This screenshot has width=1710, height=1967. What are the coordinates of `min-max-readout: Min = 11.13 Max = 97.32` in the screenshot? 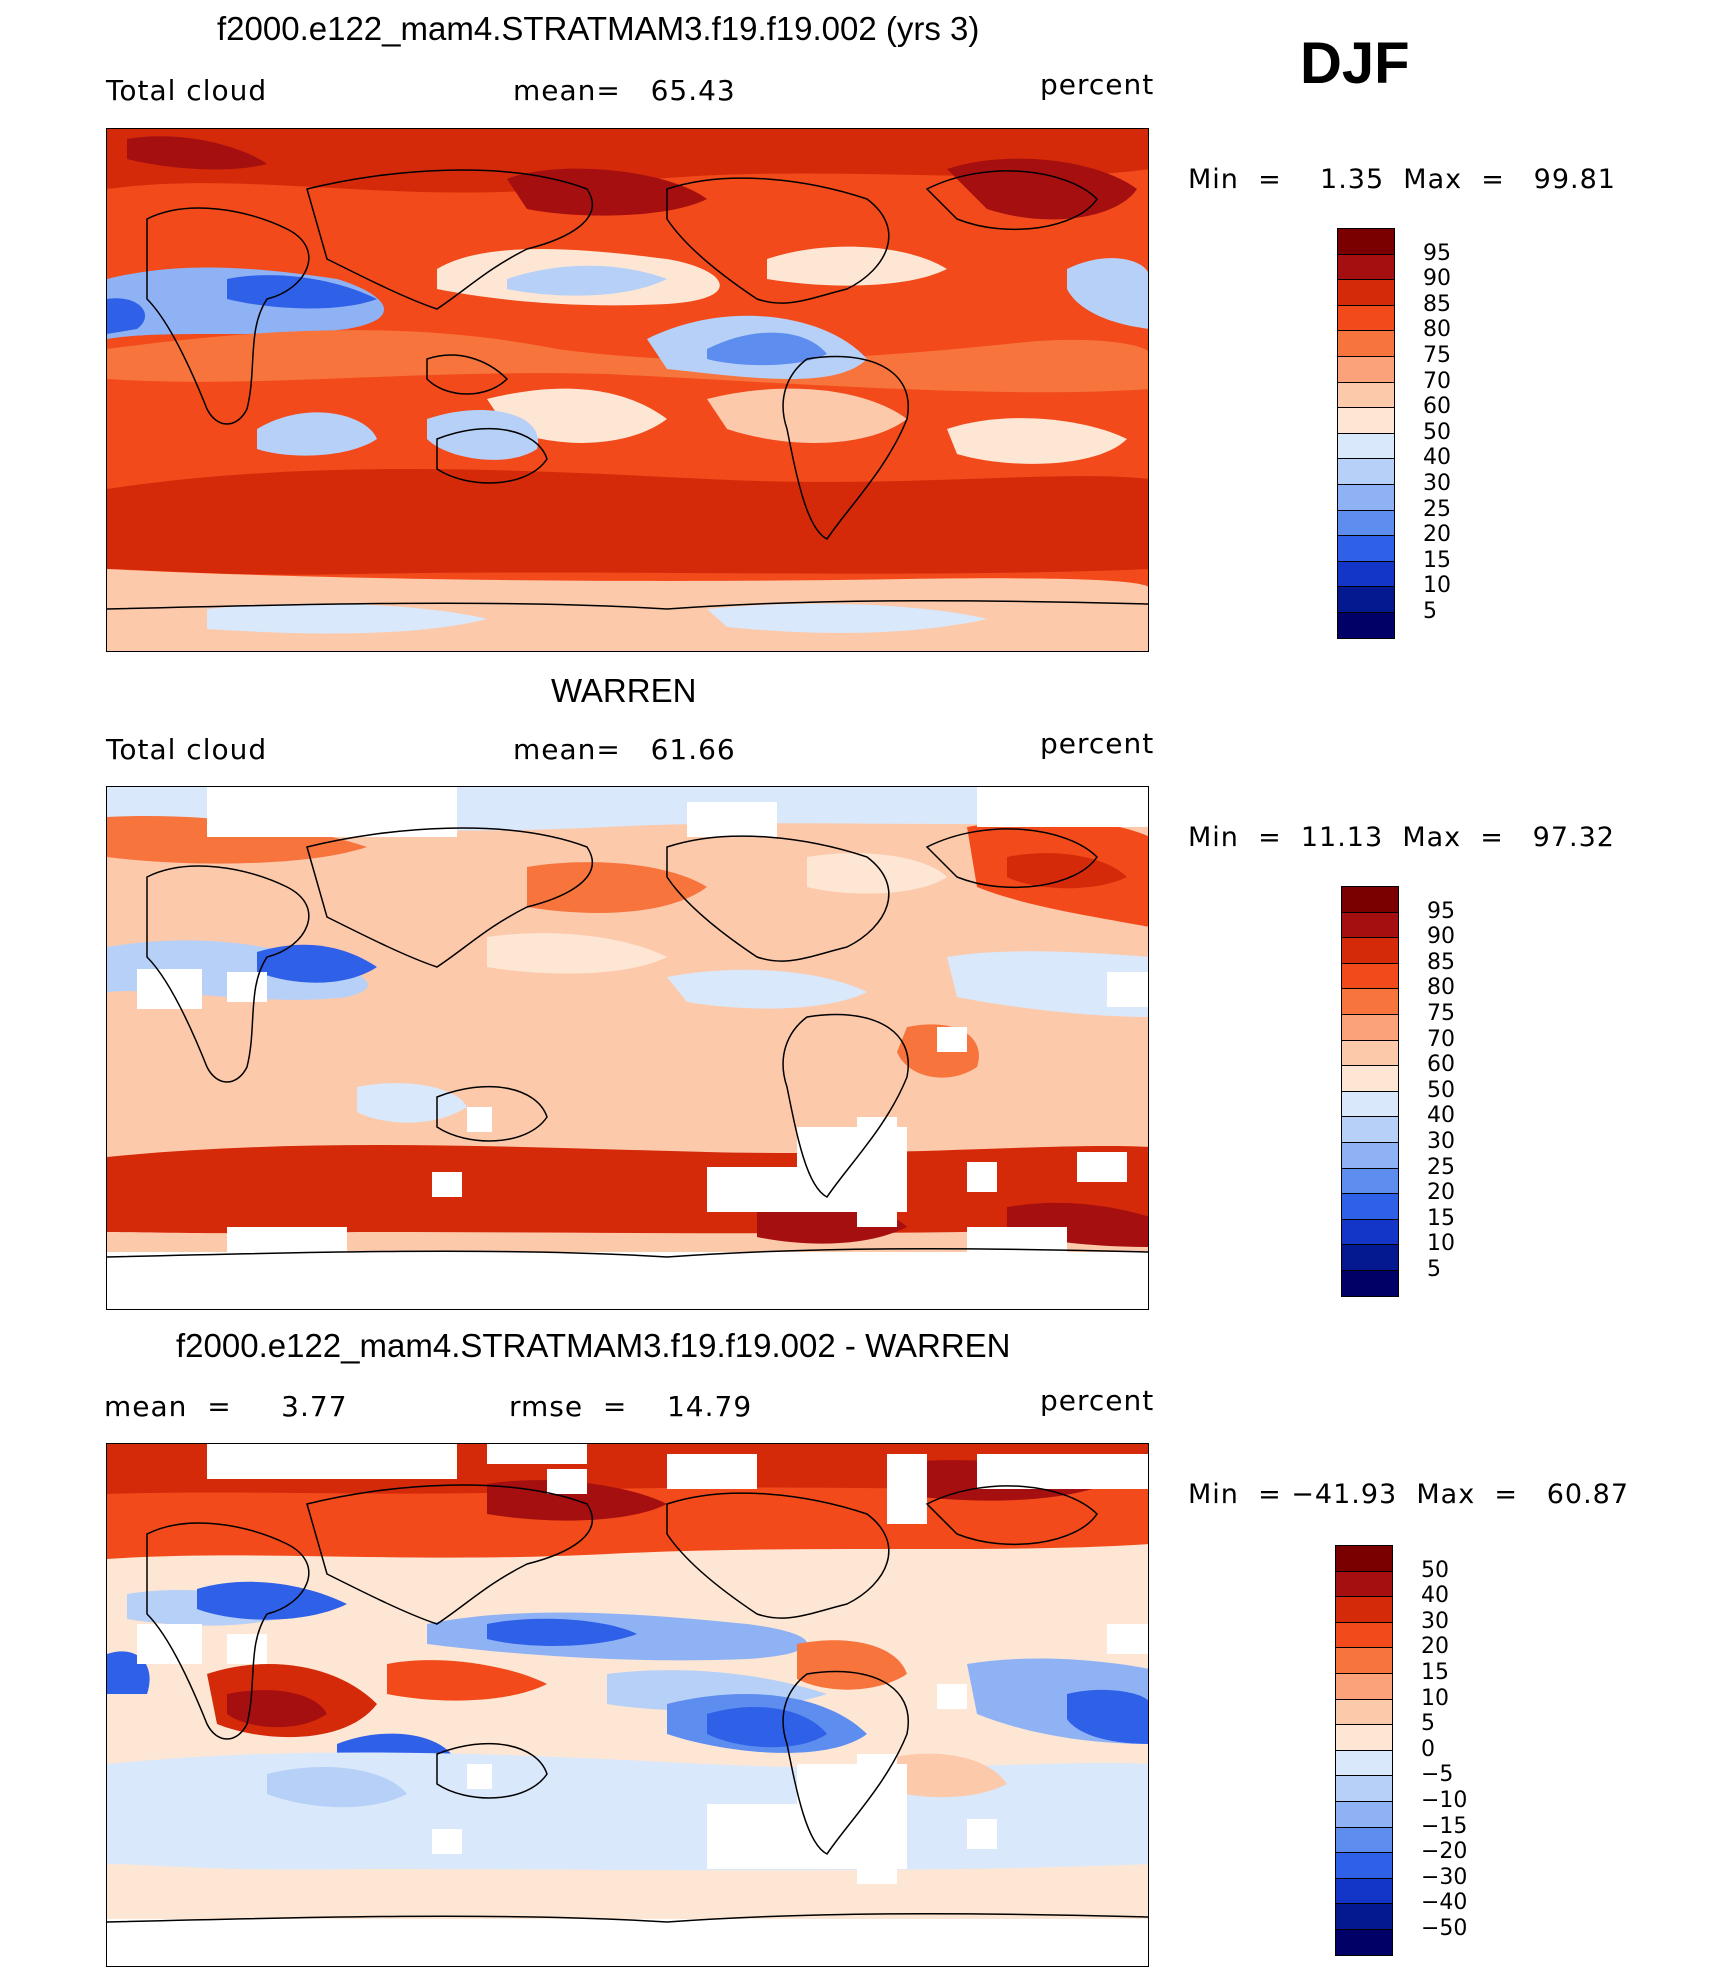 It's located at (1401, 837).